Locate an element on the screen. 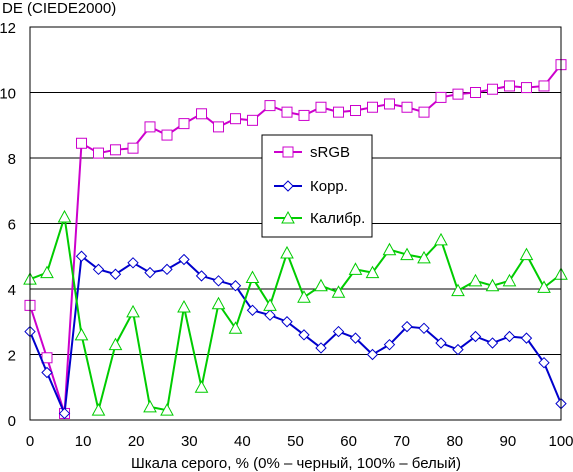  y-tick-labels: 0 2 4 6 8 10 12 is located at coordinates (8, 225).